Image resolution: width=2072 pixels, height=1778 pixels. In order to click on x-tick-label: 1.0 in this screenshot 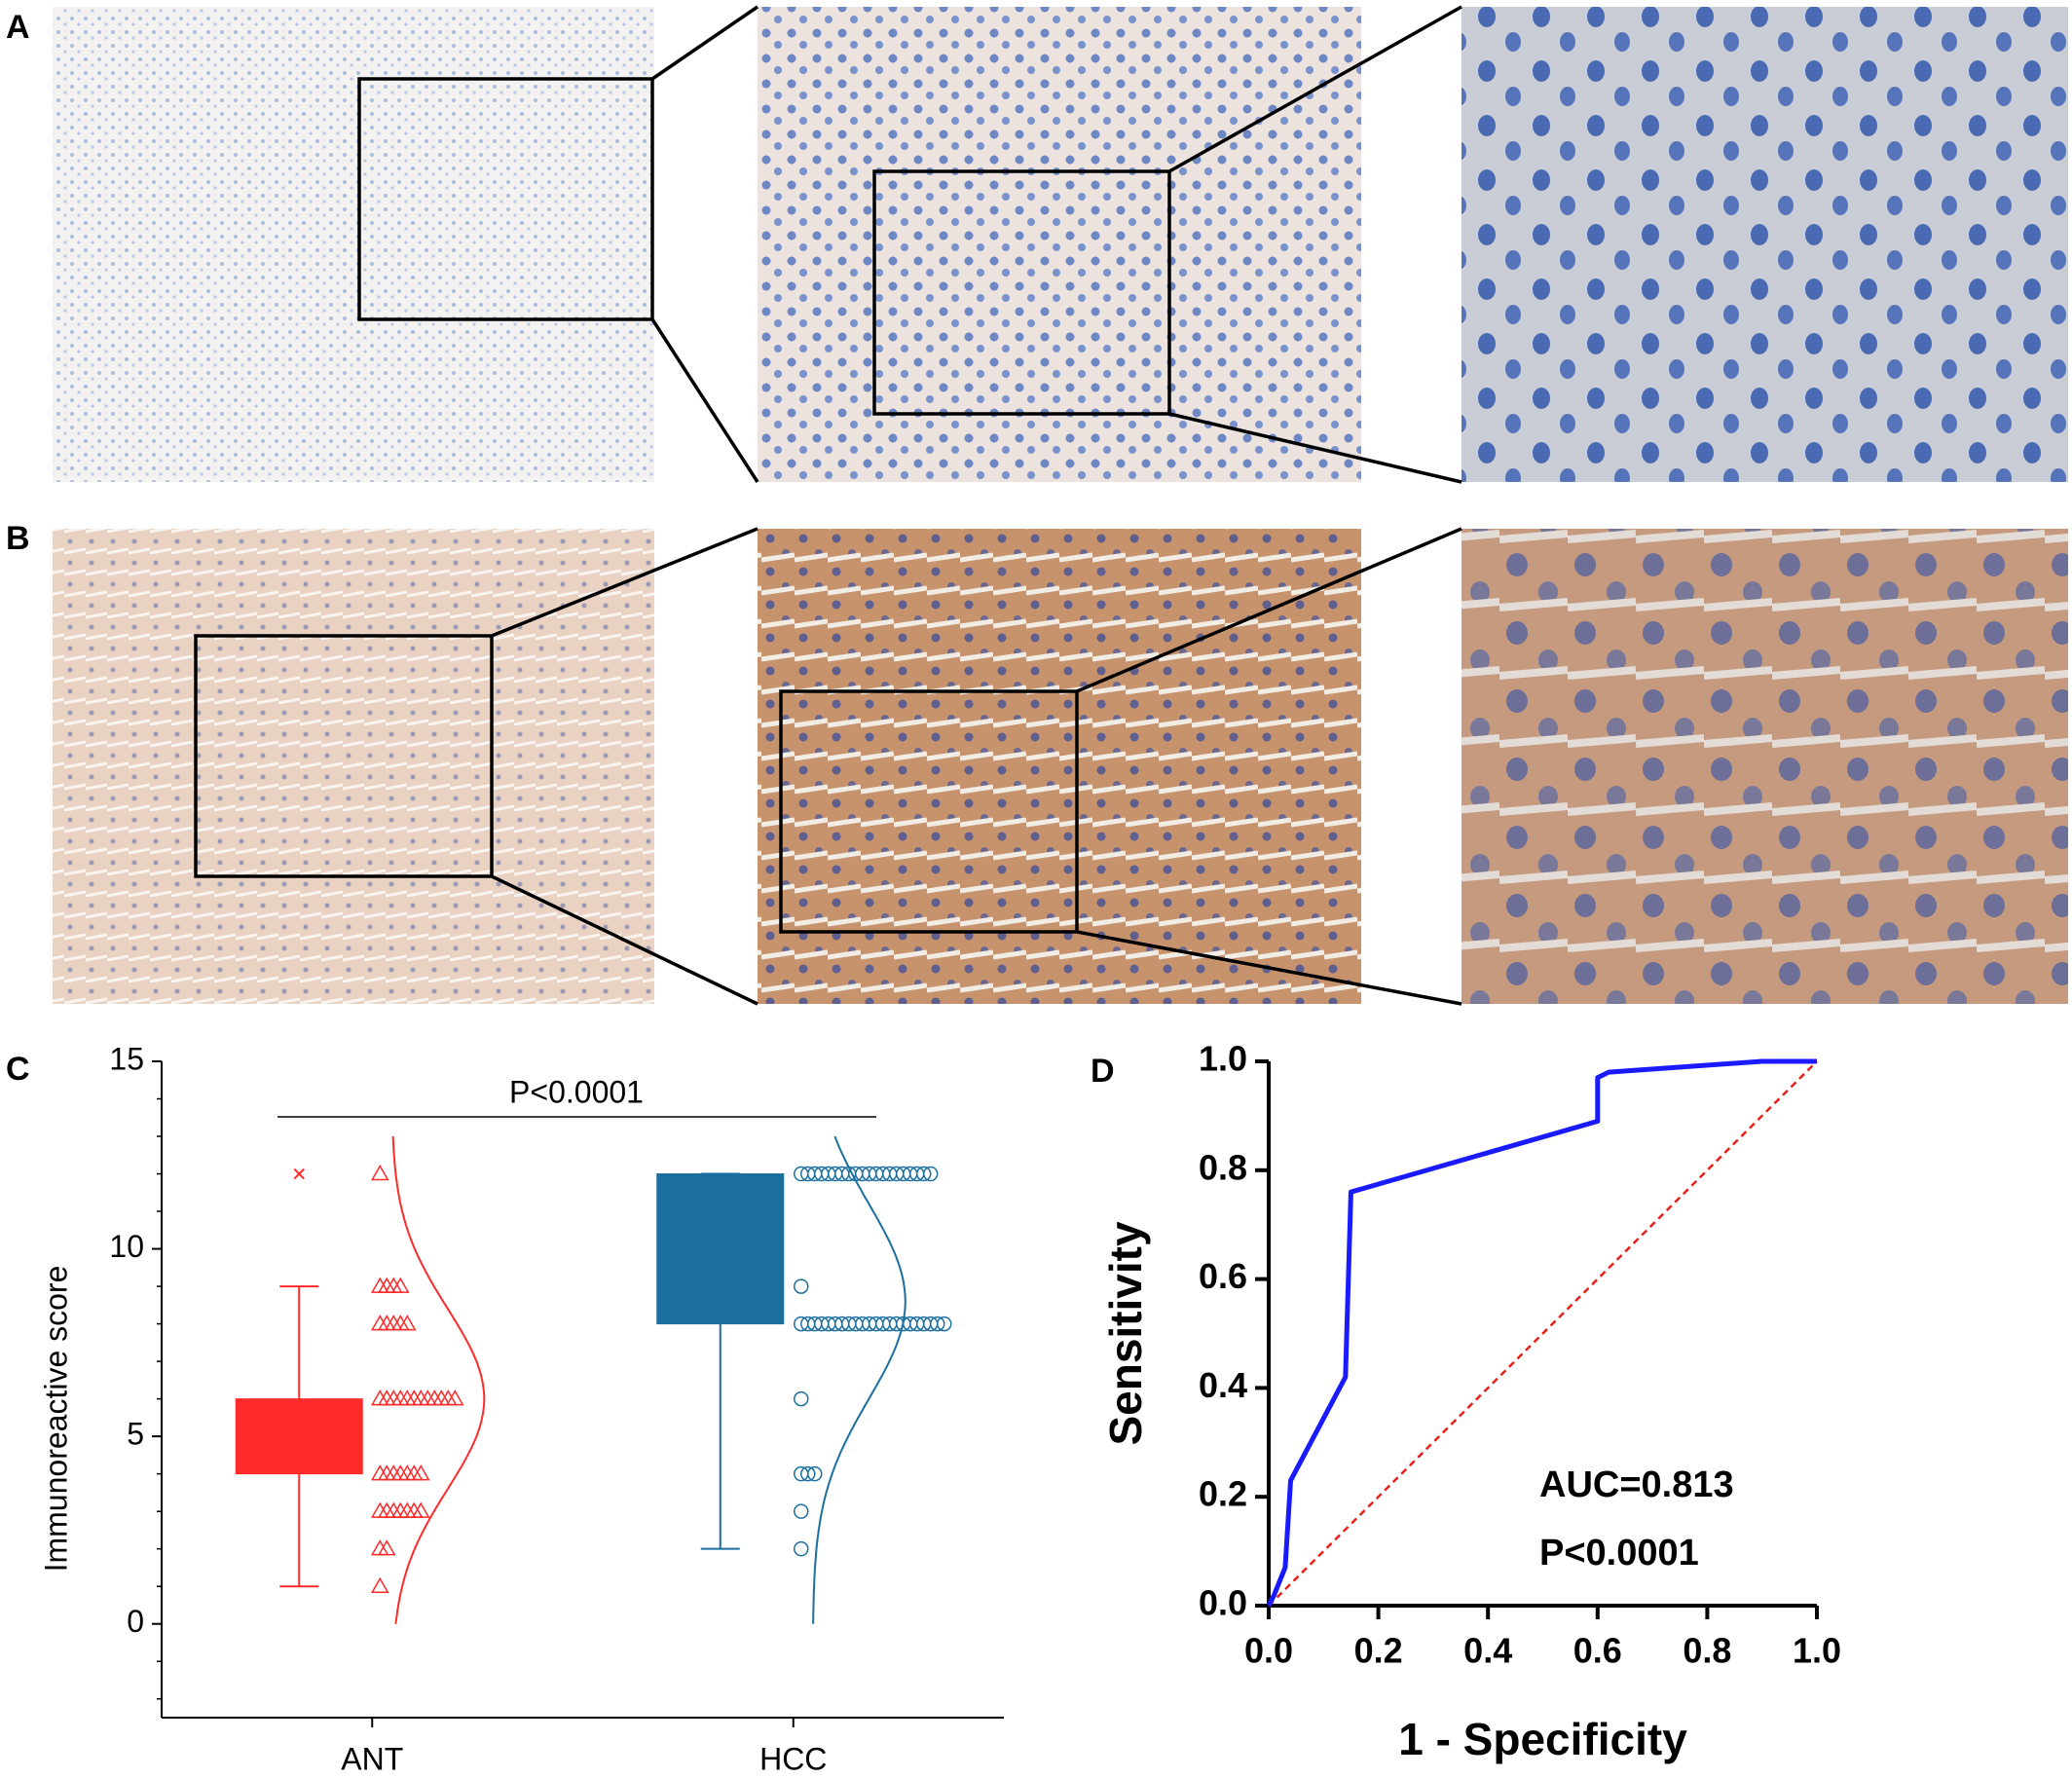, I will do `click(1817, 1651)`.